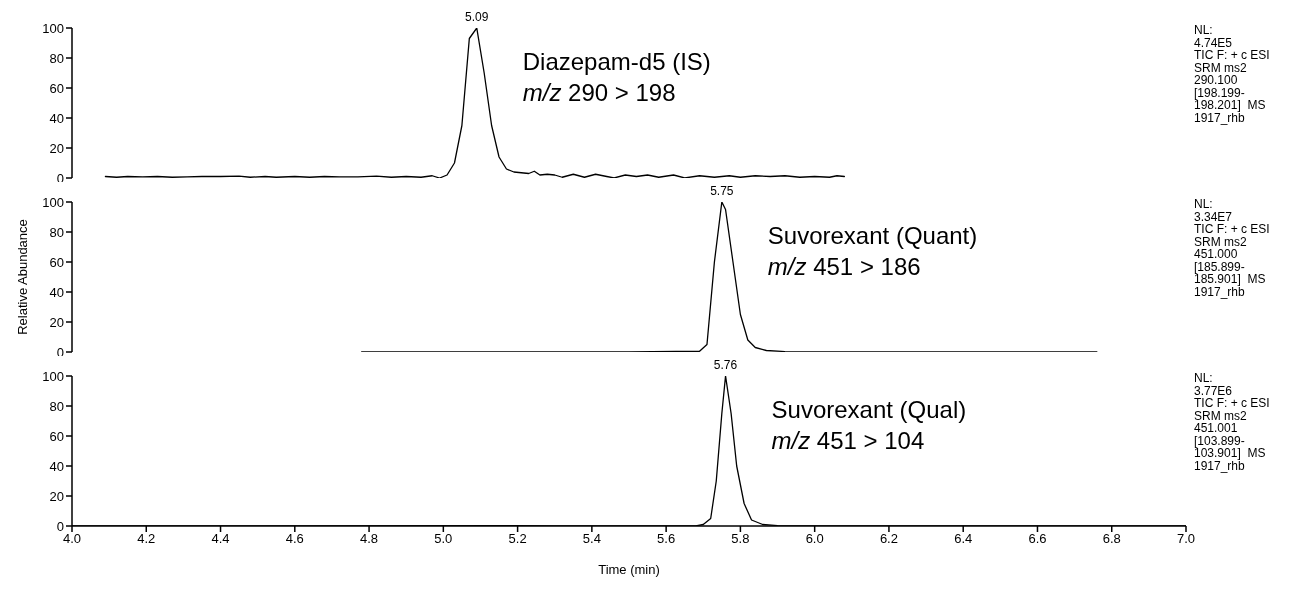  Describe the element at coordinates (22, 277) in the screenshot. I see `y-axis-title: Relative Abundance` at that location.